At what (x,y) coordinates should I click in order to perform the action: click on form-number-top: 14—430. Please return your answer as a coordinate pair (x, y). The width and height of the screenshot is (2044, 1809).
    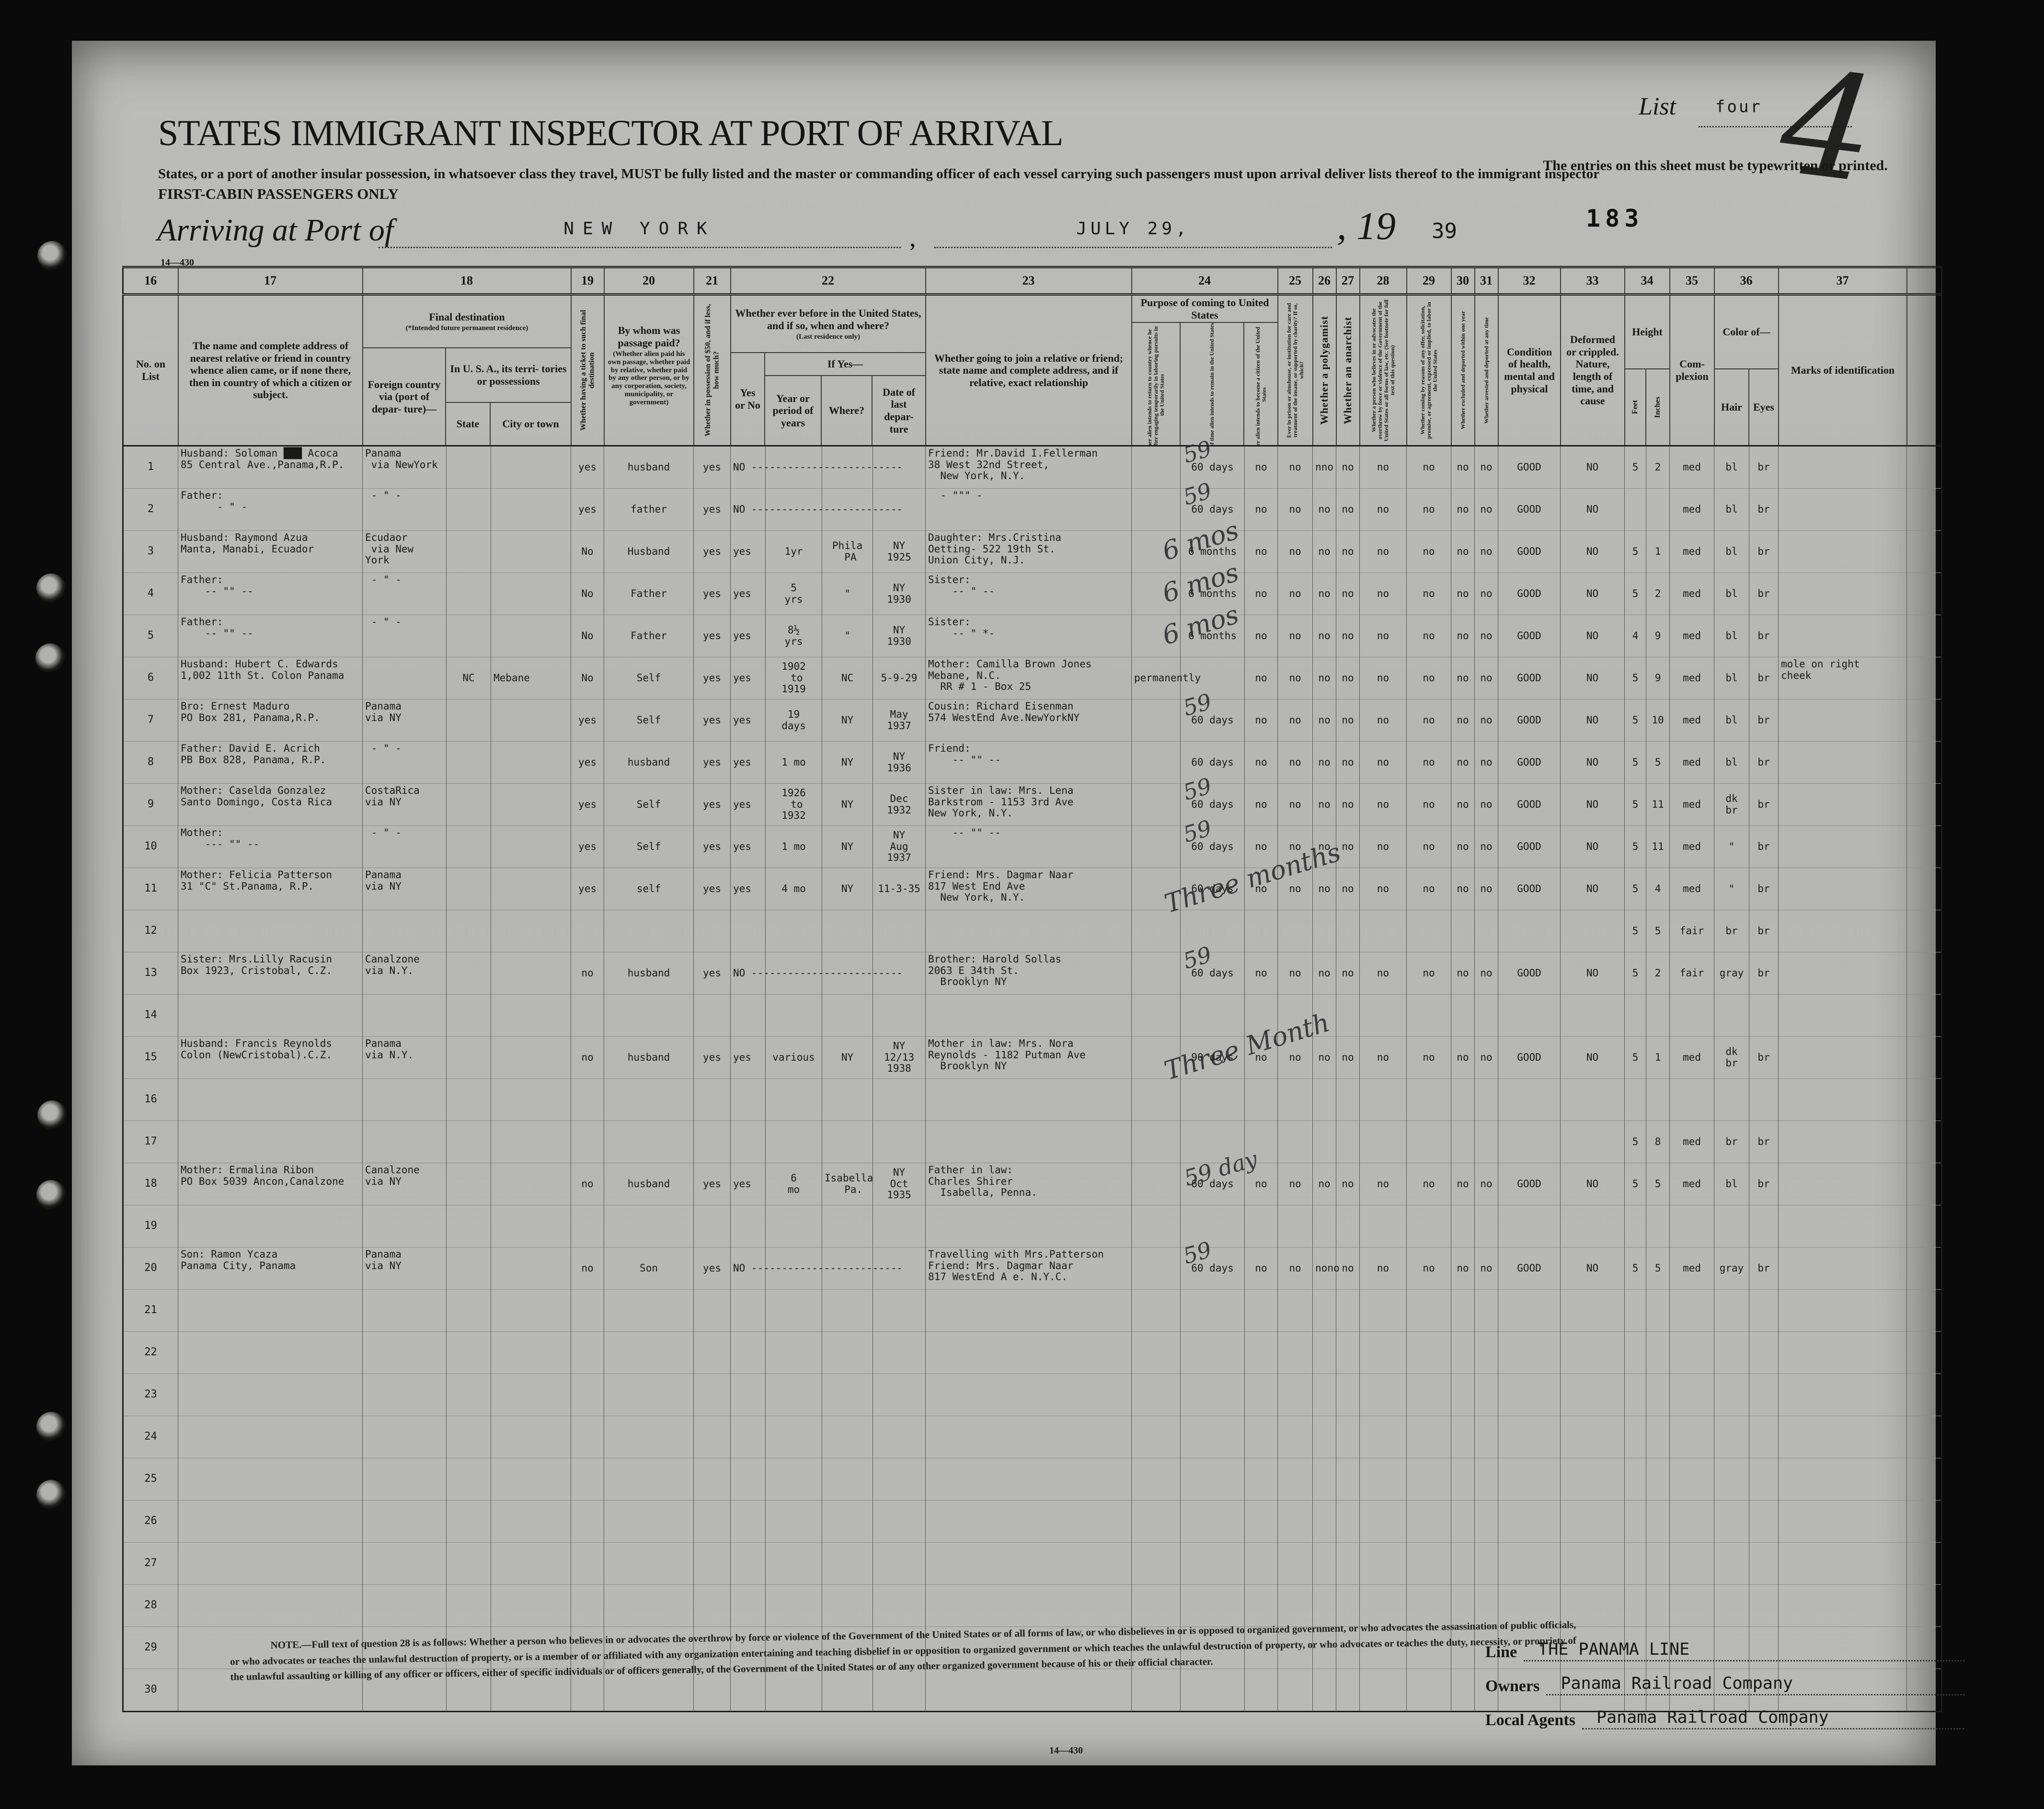
    Looking at the image, I should click on (178, 262).